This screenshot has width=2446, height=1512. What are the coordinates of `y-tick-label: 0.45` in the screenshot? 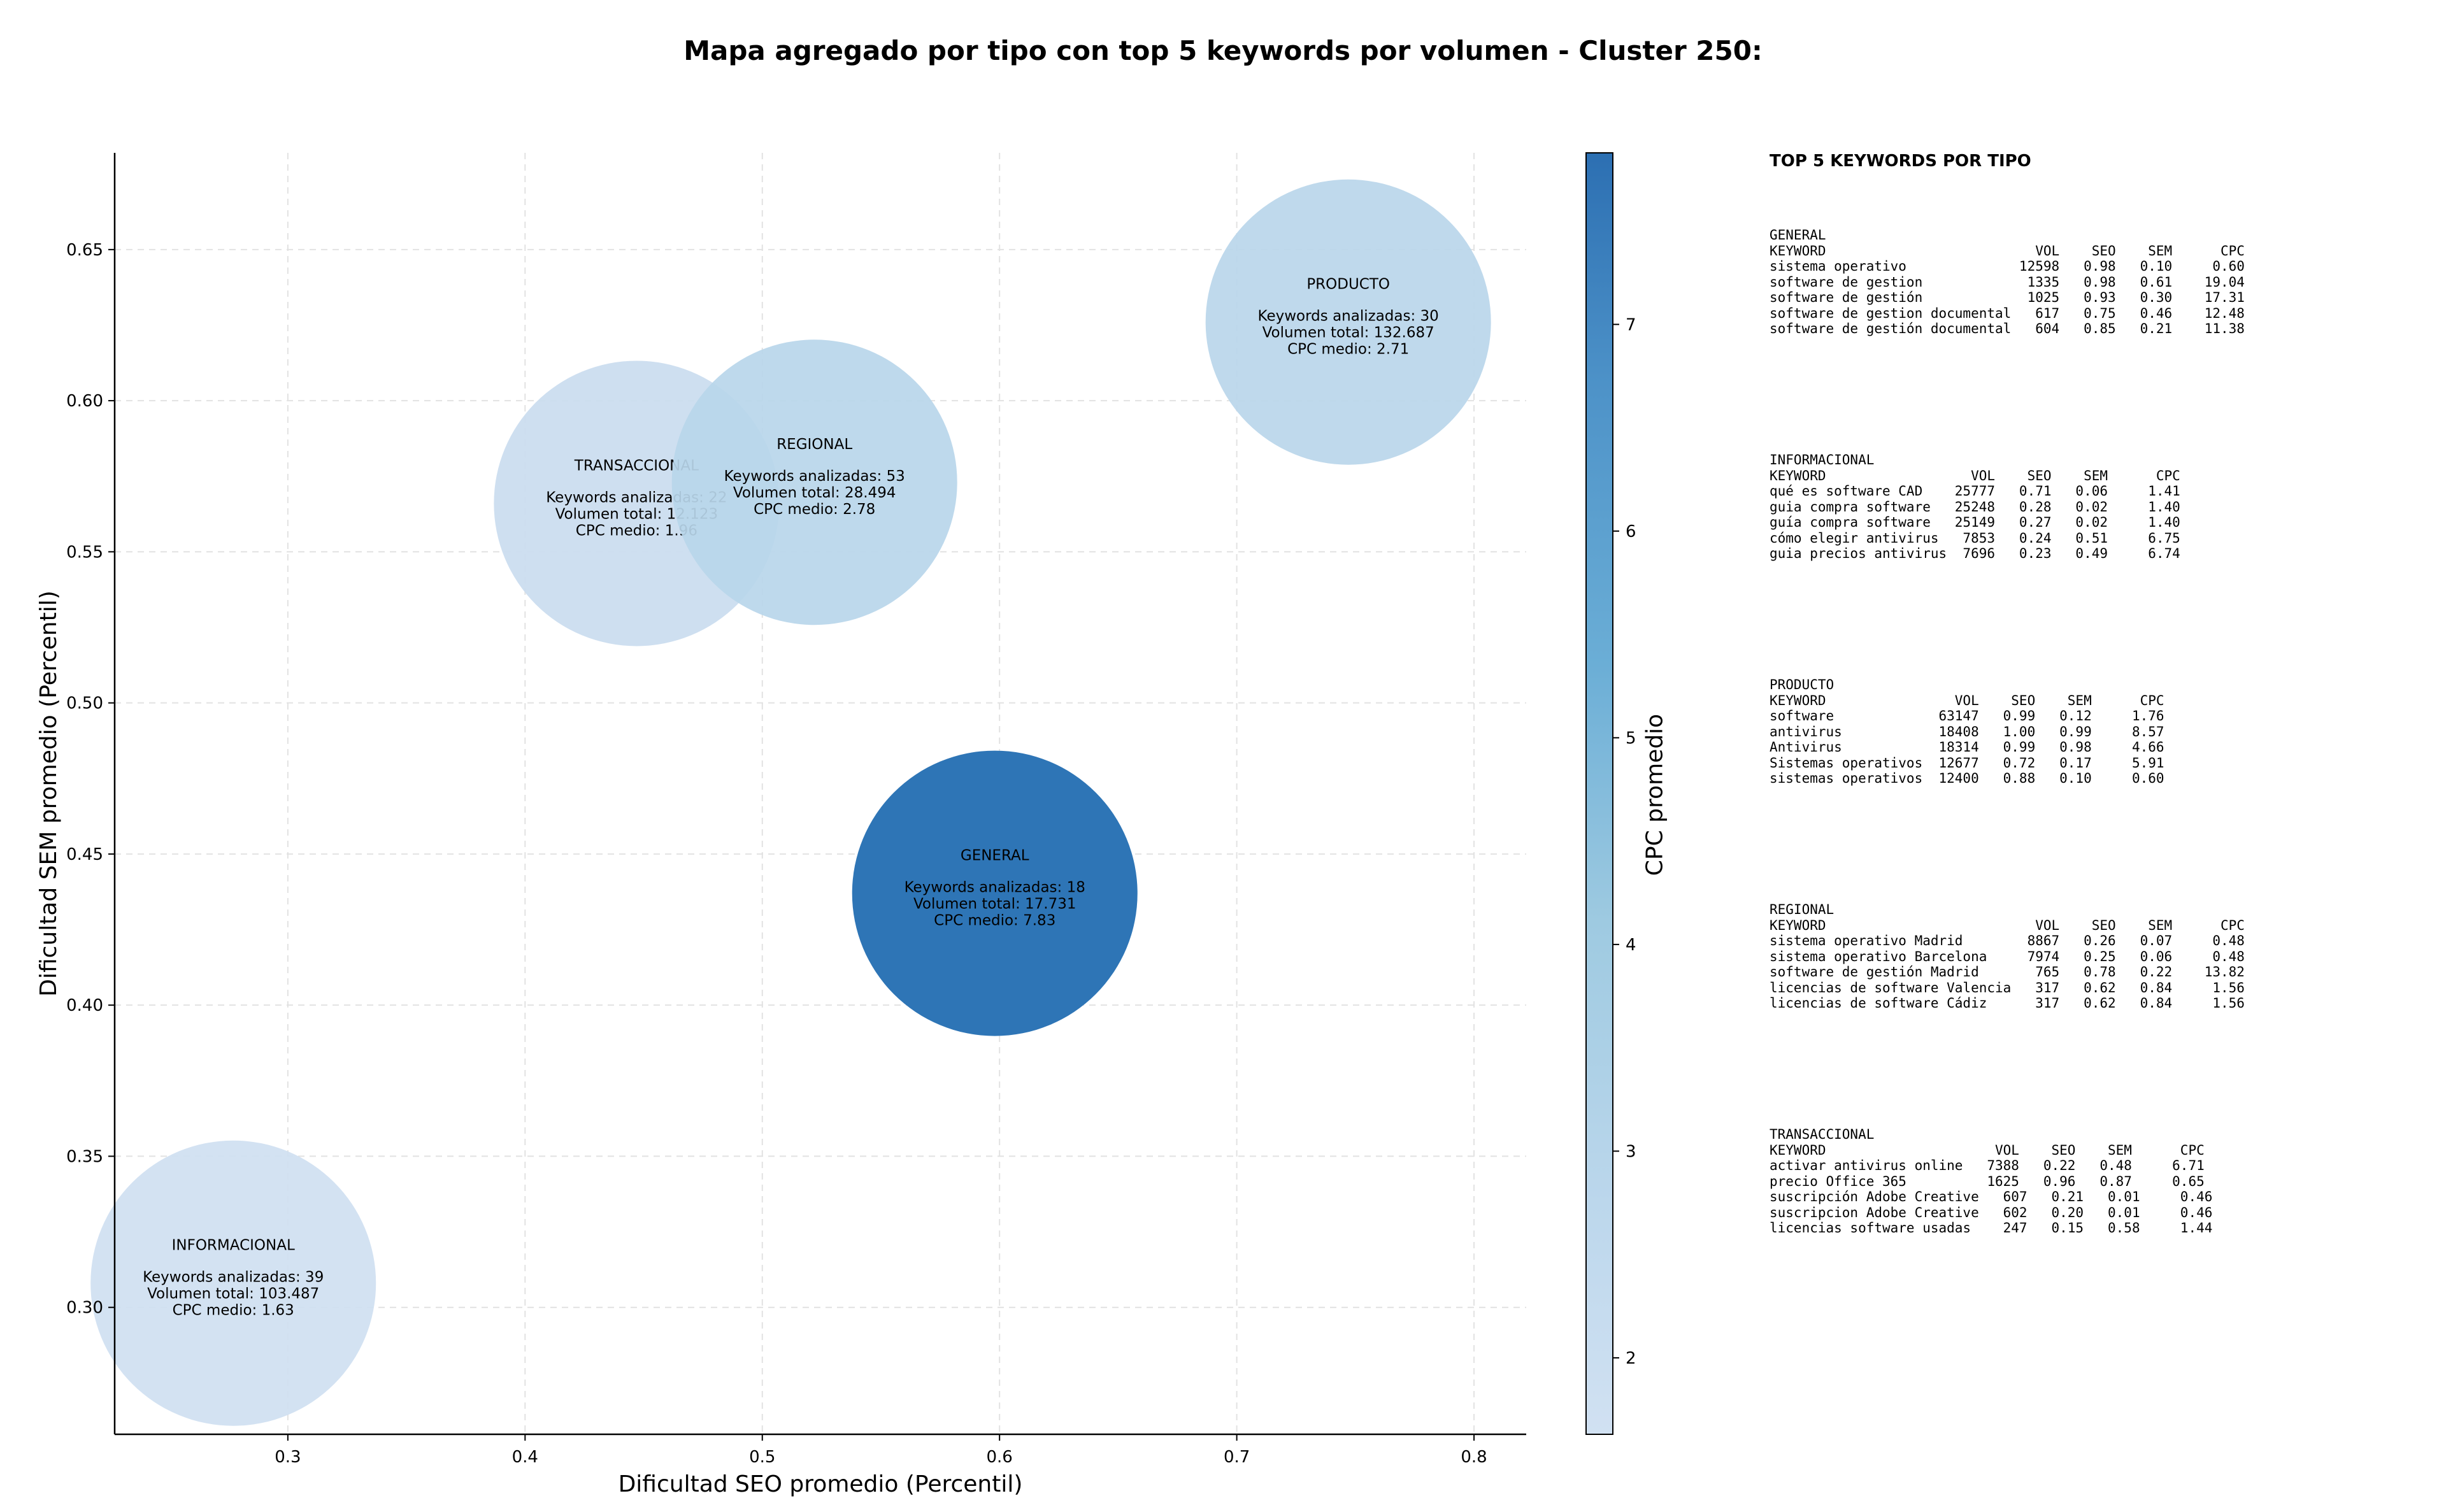 It's located at (84, 854).